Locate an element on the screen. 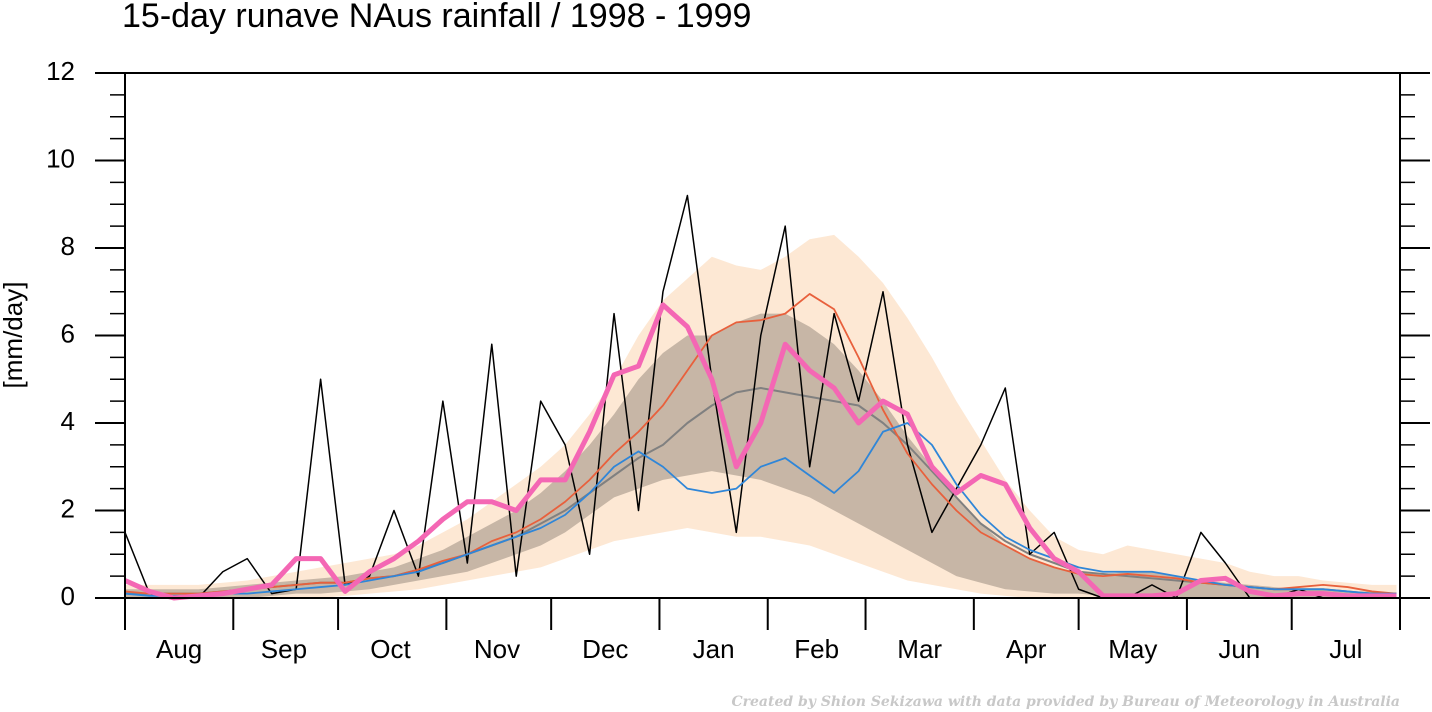 The width and height of the screenshot is (1432, 712). x-tick-label: Jan is located at coordinates (714, 649).